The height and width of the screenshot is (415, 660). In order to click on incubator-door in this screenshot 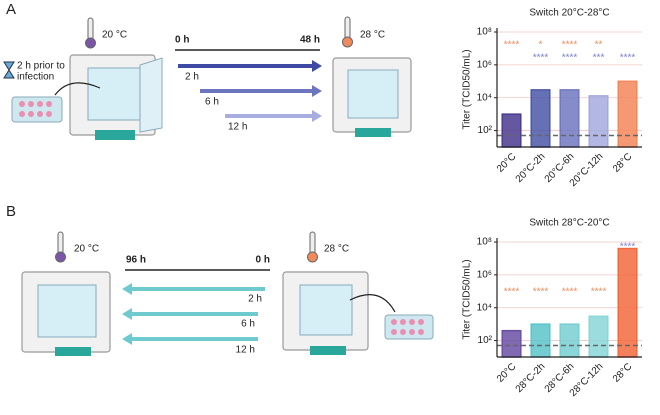, I will do `click(151, 95)`.